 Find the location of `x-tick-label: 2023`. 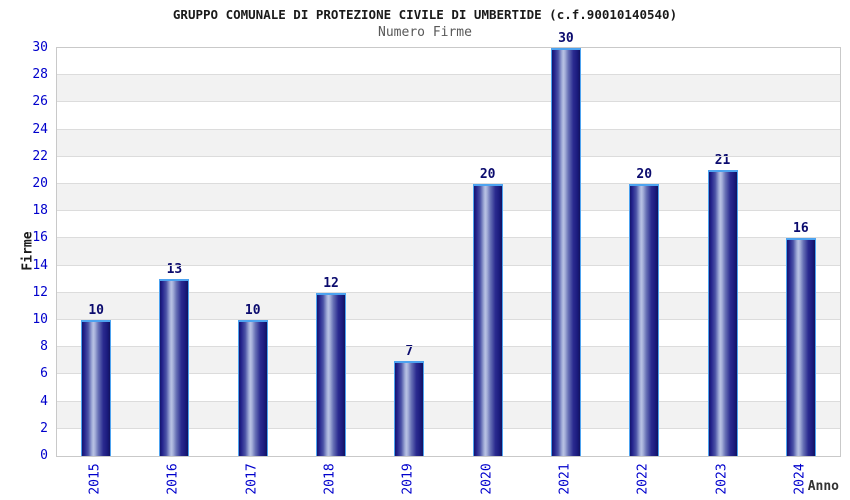

x-tick-label: 2023 is located at coordinates (722, 479).